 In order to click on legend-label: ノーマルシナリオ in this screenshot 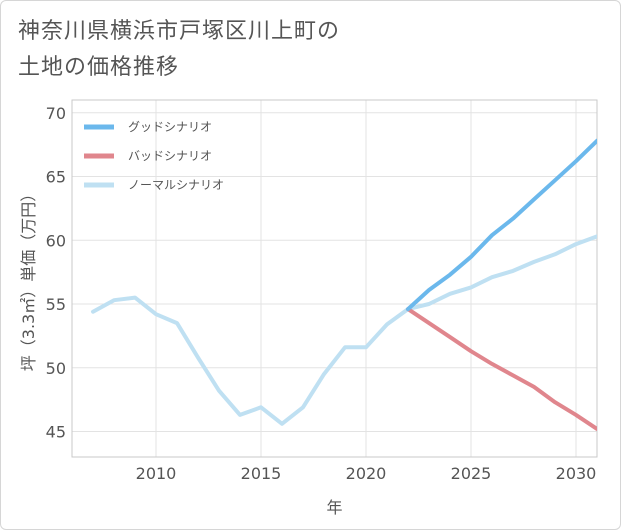, I will do `click(176, 185)`.